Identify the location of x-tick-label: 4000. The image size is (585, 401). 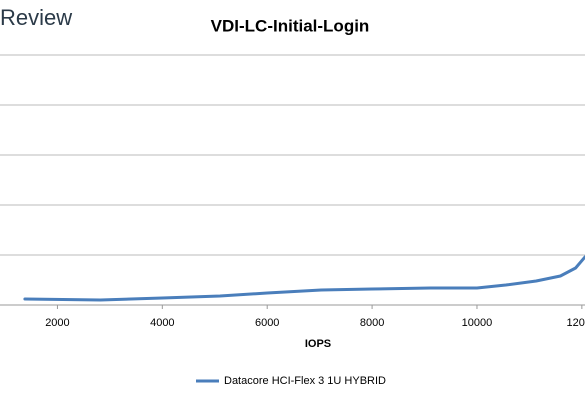
(162, 323).